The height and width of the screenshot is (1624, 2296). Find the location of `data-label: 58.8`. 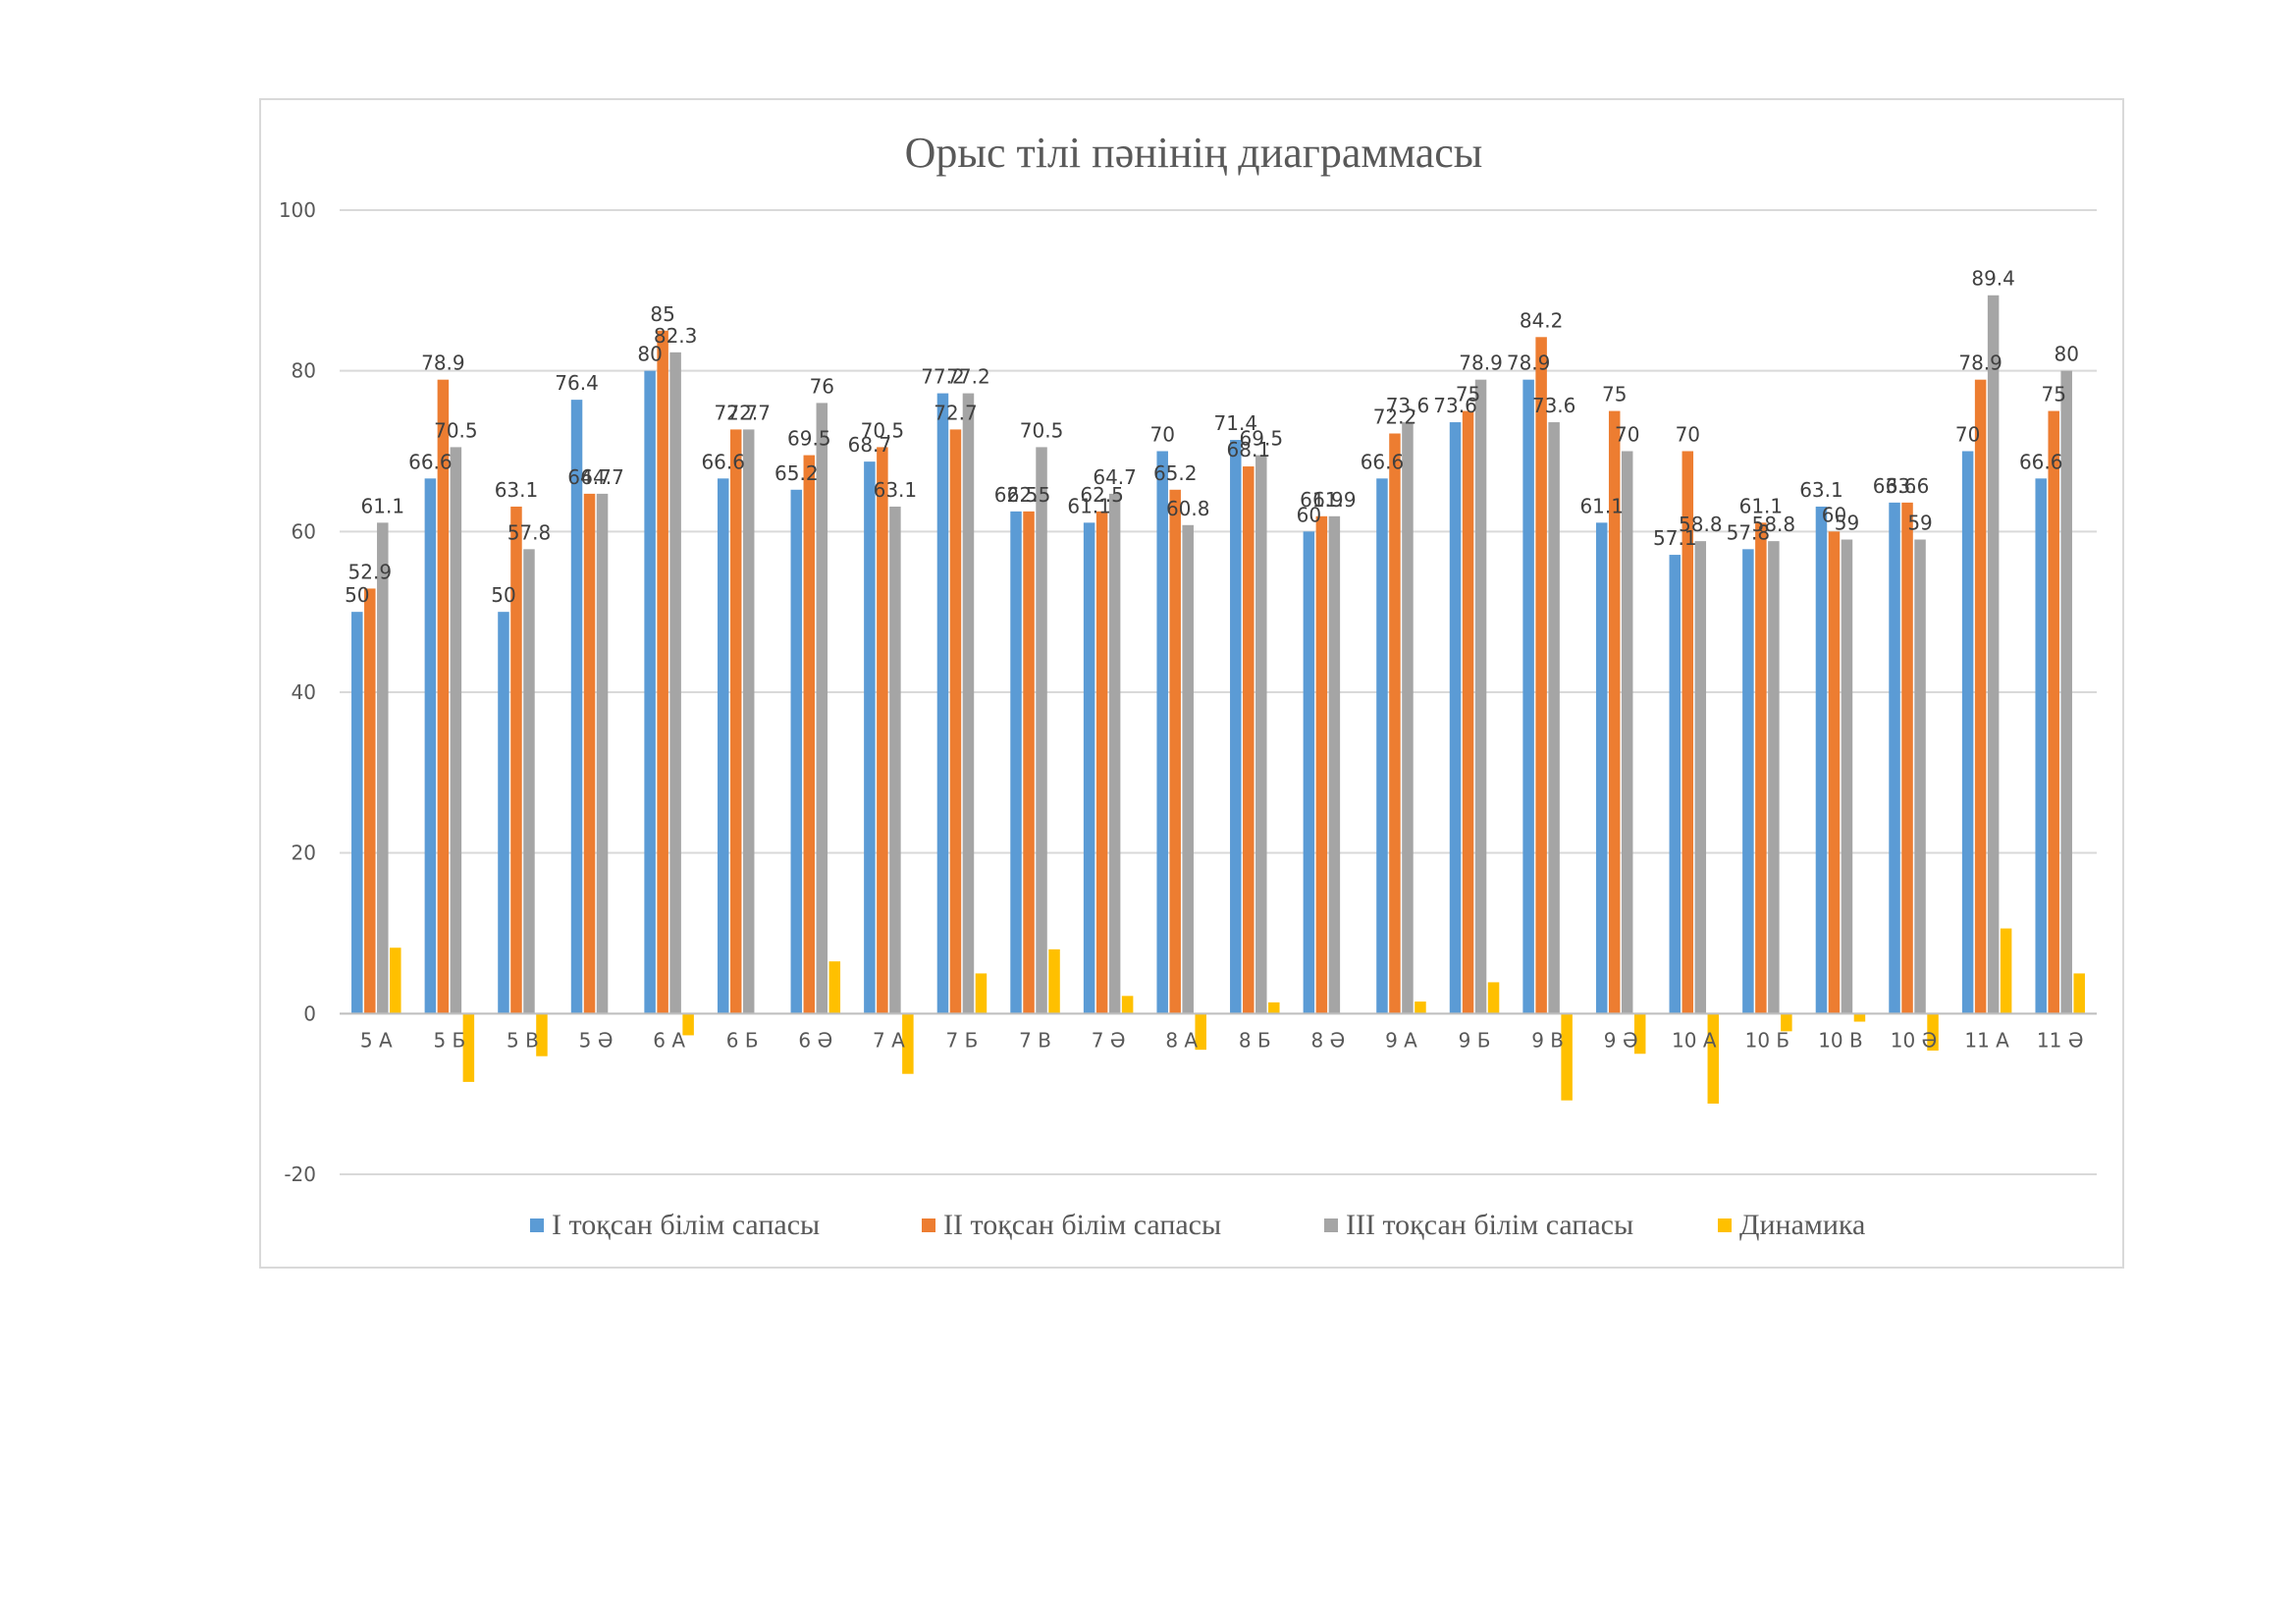

data-label: 58.8 is located at coordinates (1701, 524).